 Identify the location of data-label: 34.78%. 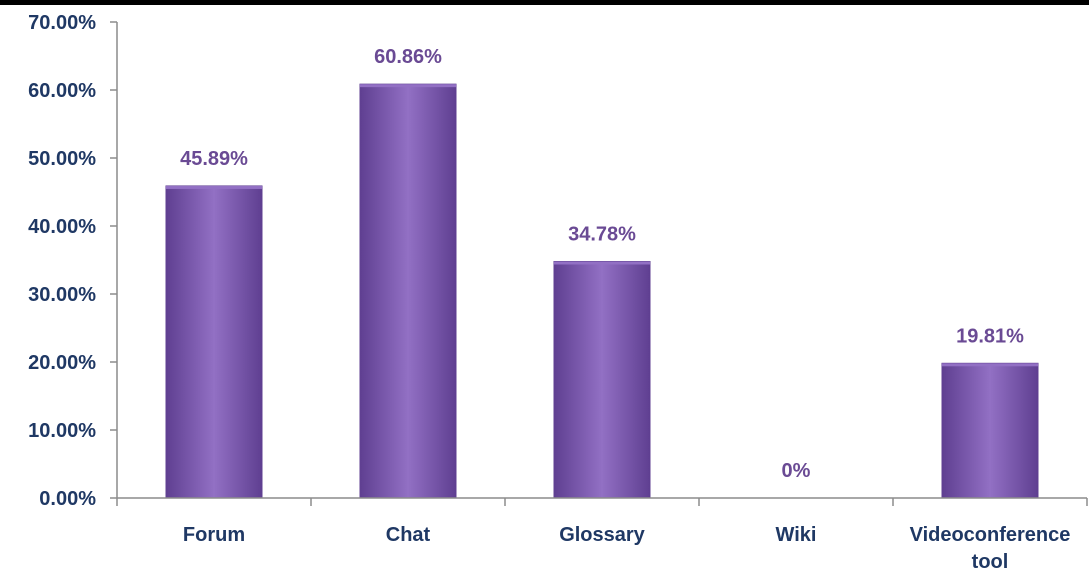
(602, 234).